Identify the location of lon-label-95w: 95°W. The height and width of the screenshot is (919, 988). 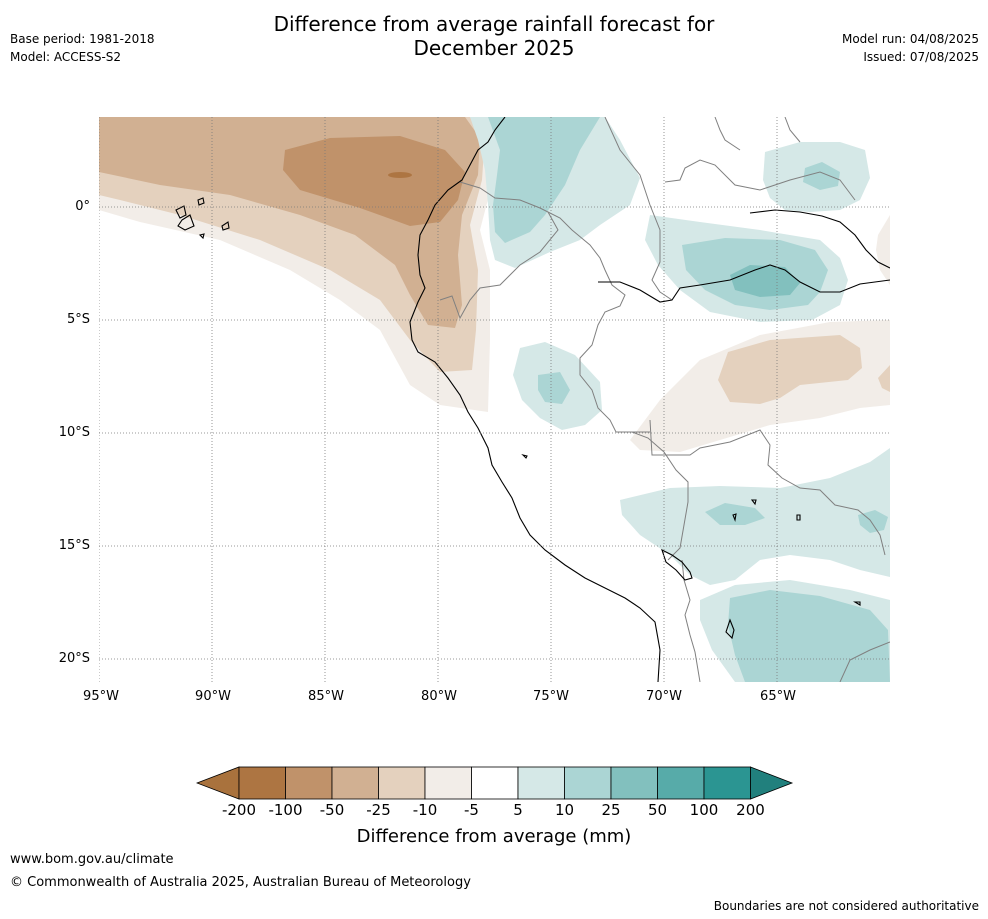
(101, 696).